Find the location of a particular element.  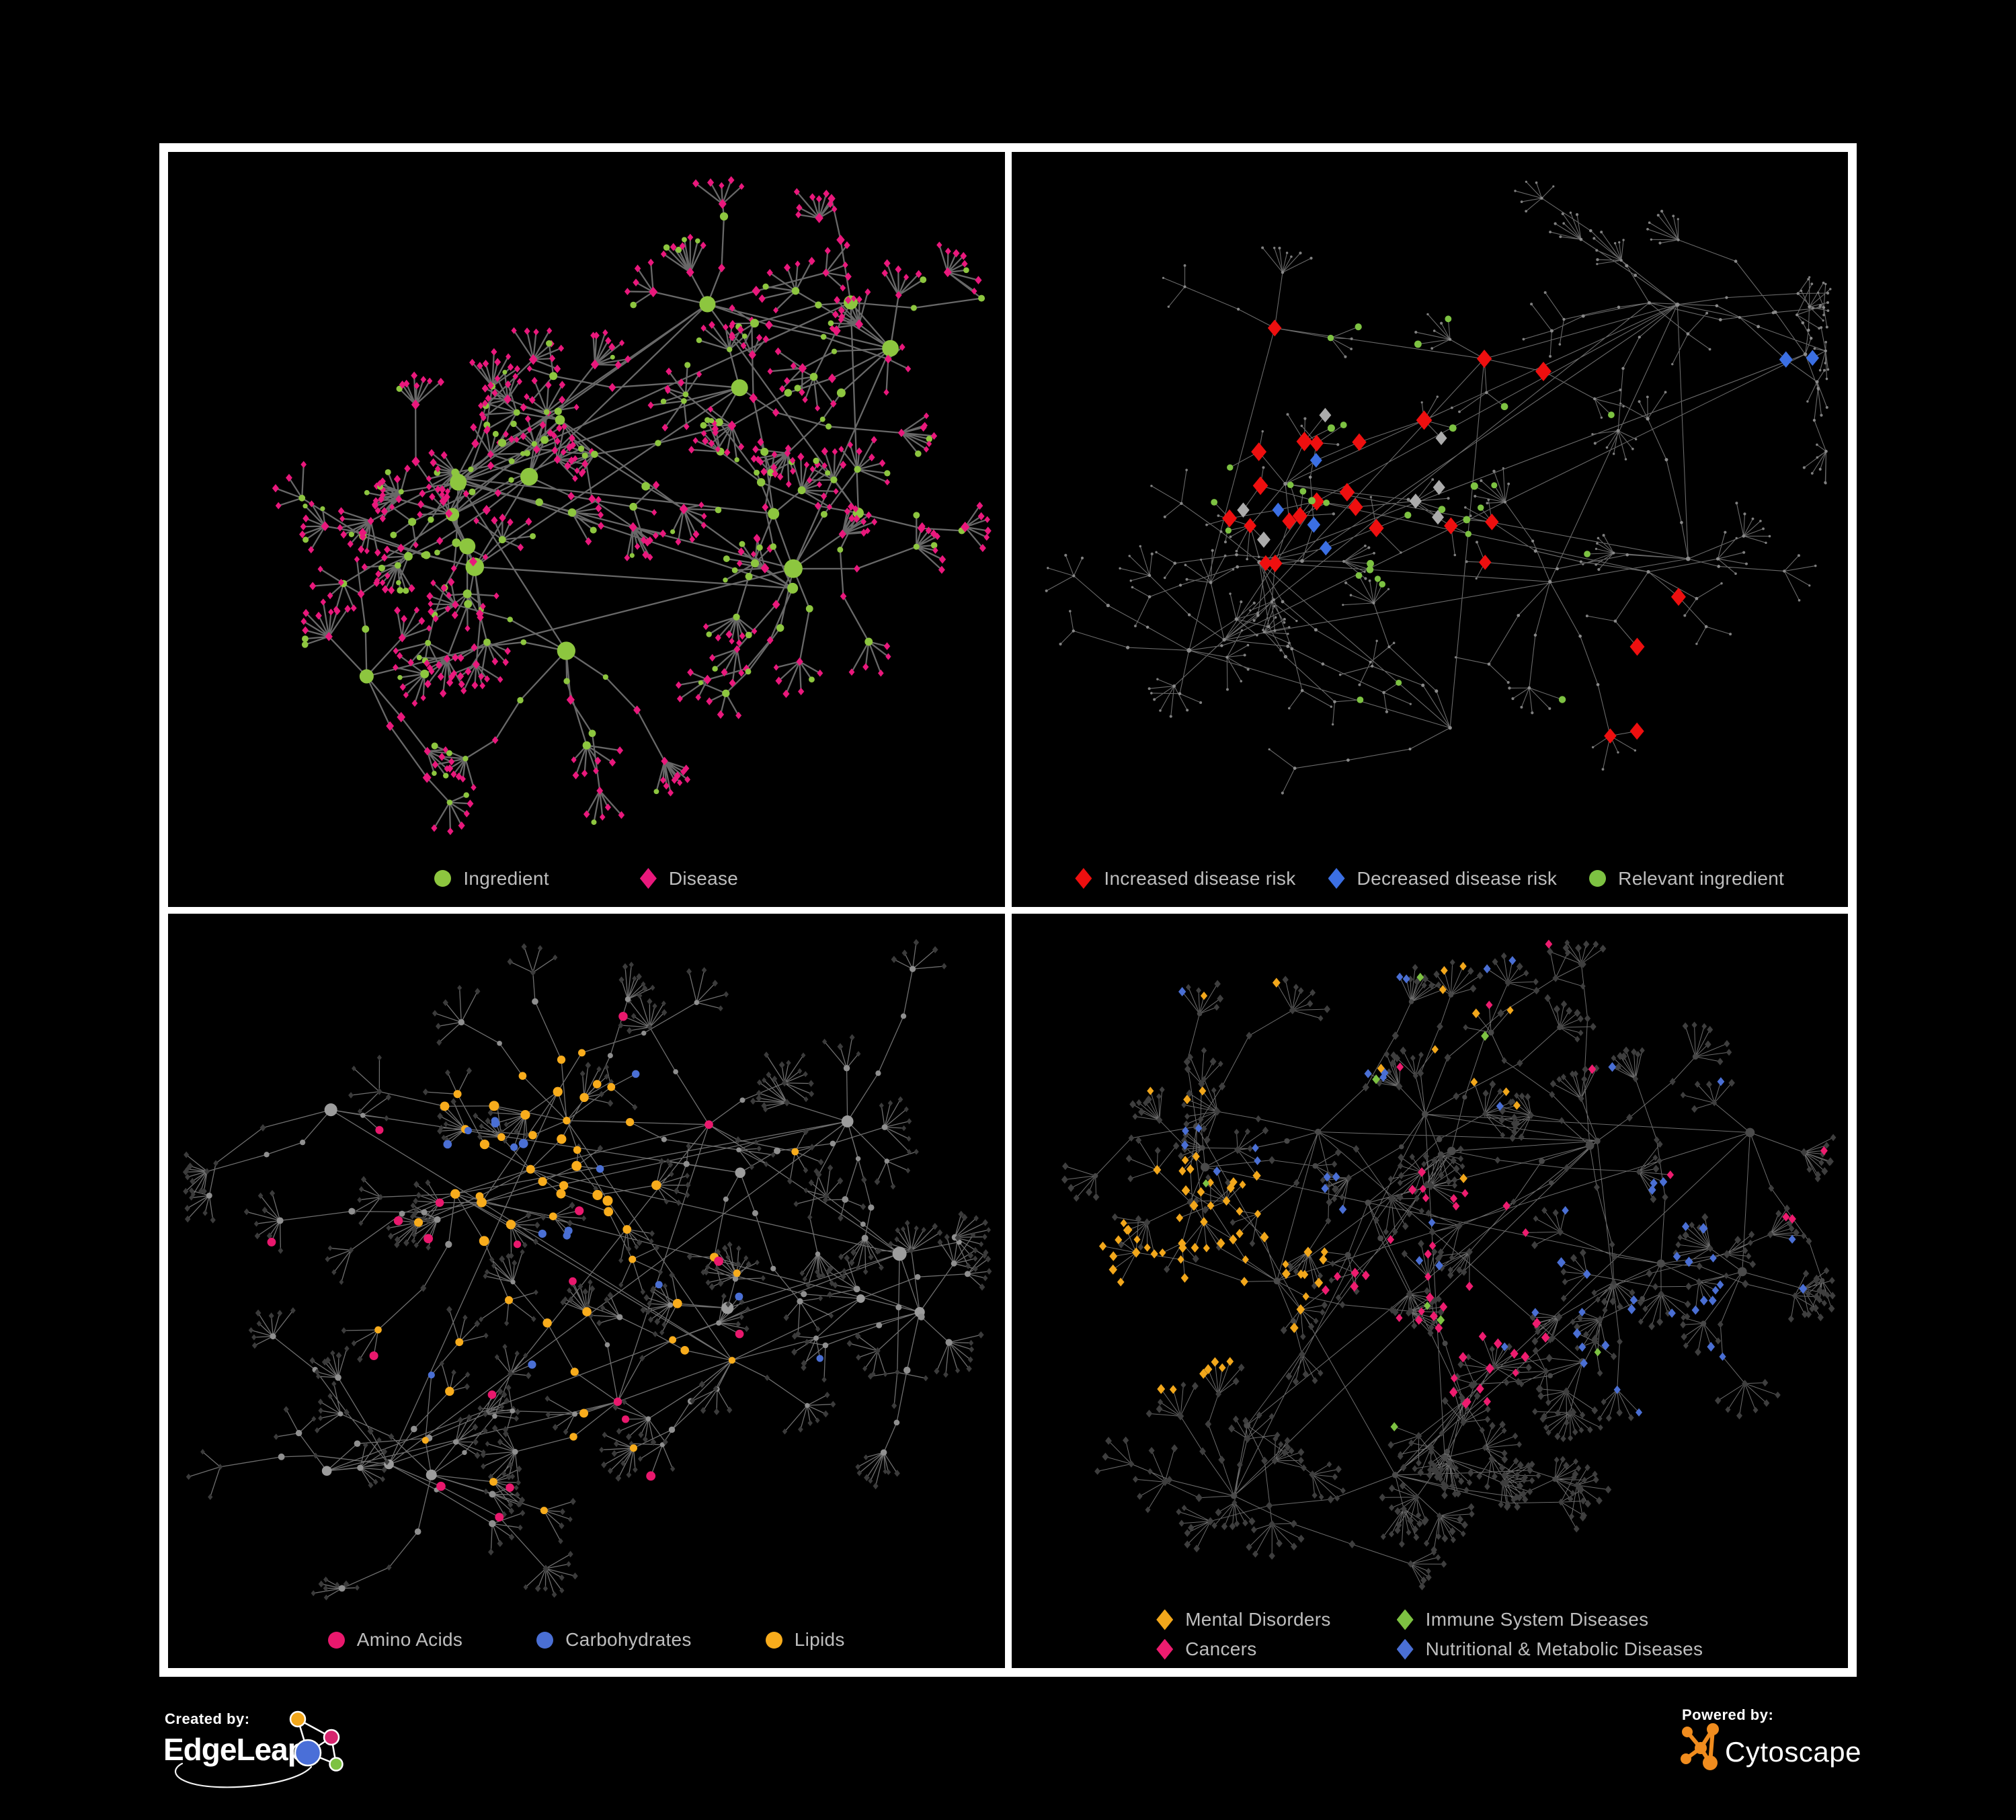

legend-item: Increased disease risk is located at coordinates (1185, 878).